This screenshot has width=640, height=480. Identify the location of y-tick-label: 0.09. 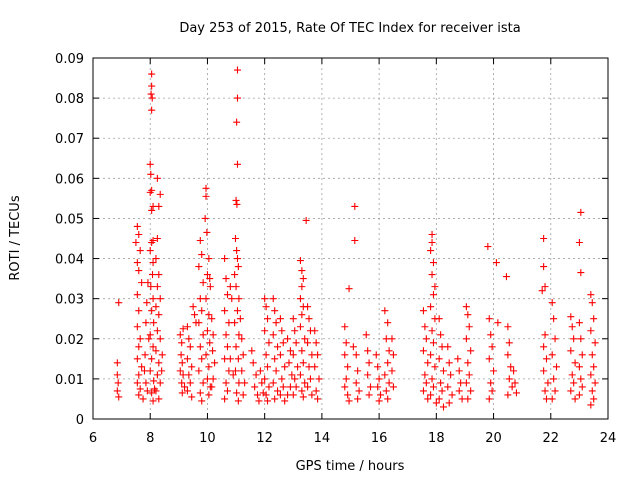
(69, 59).